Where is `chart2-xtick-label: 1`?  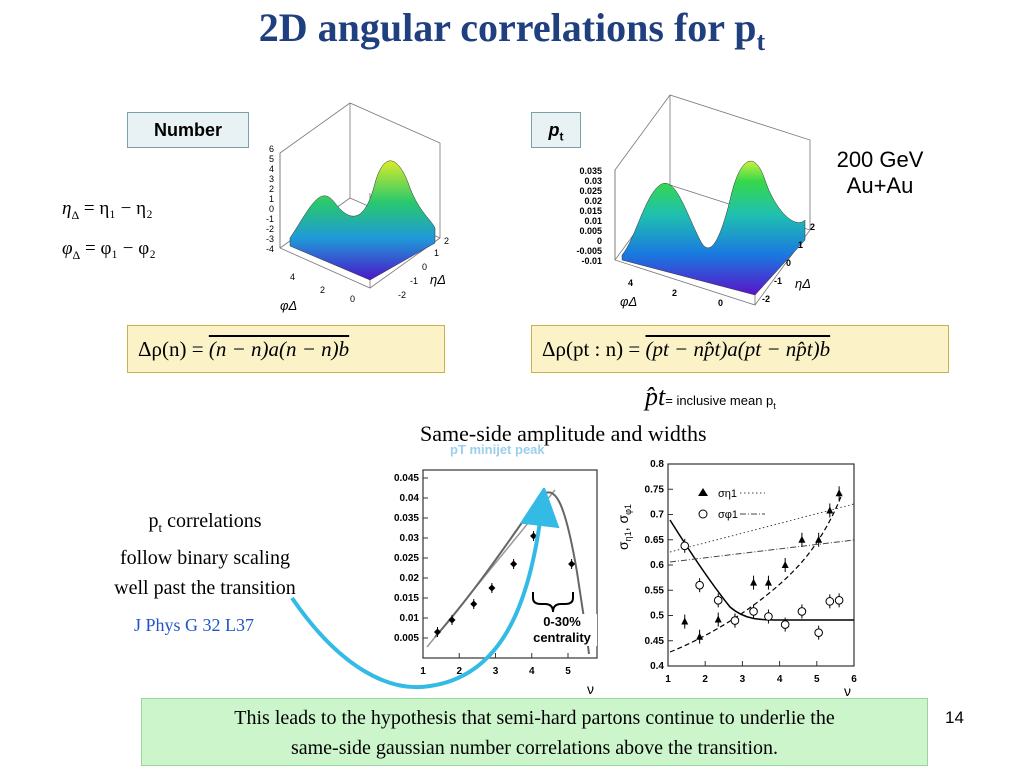
chart2-xtick-label: 1 is located at coordinates (668, 679).